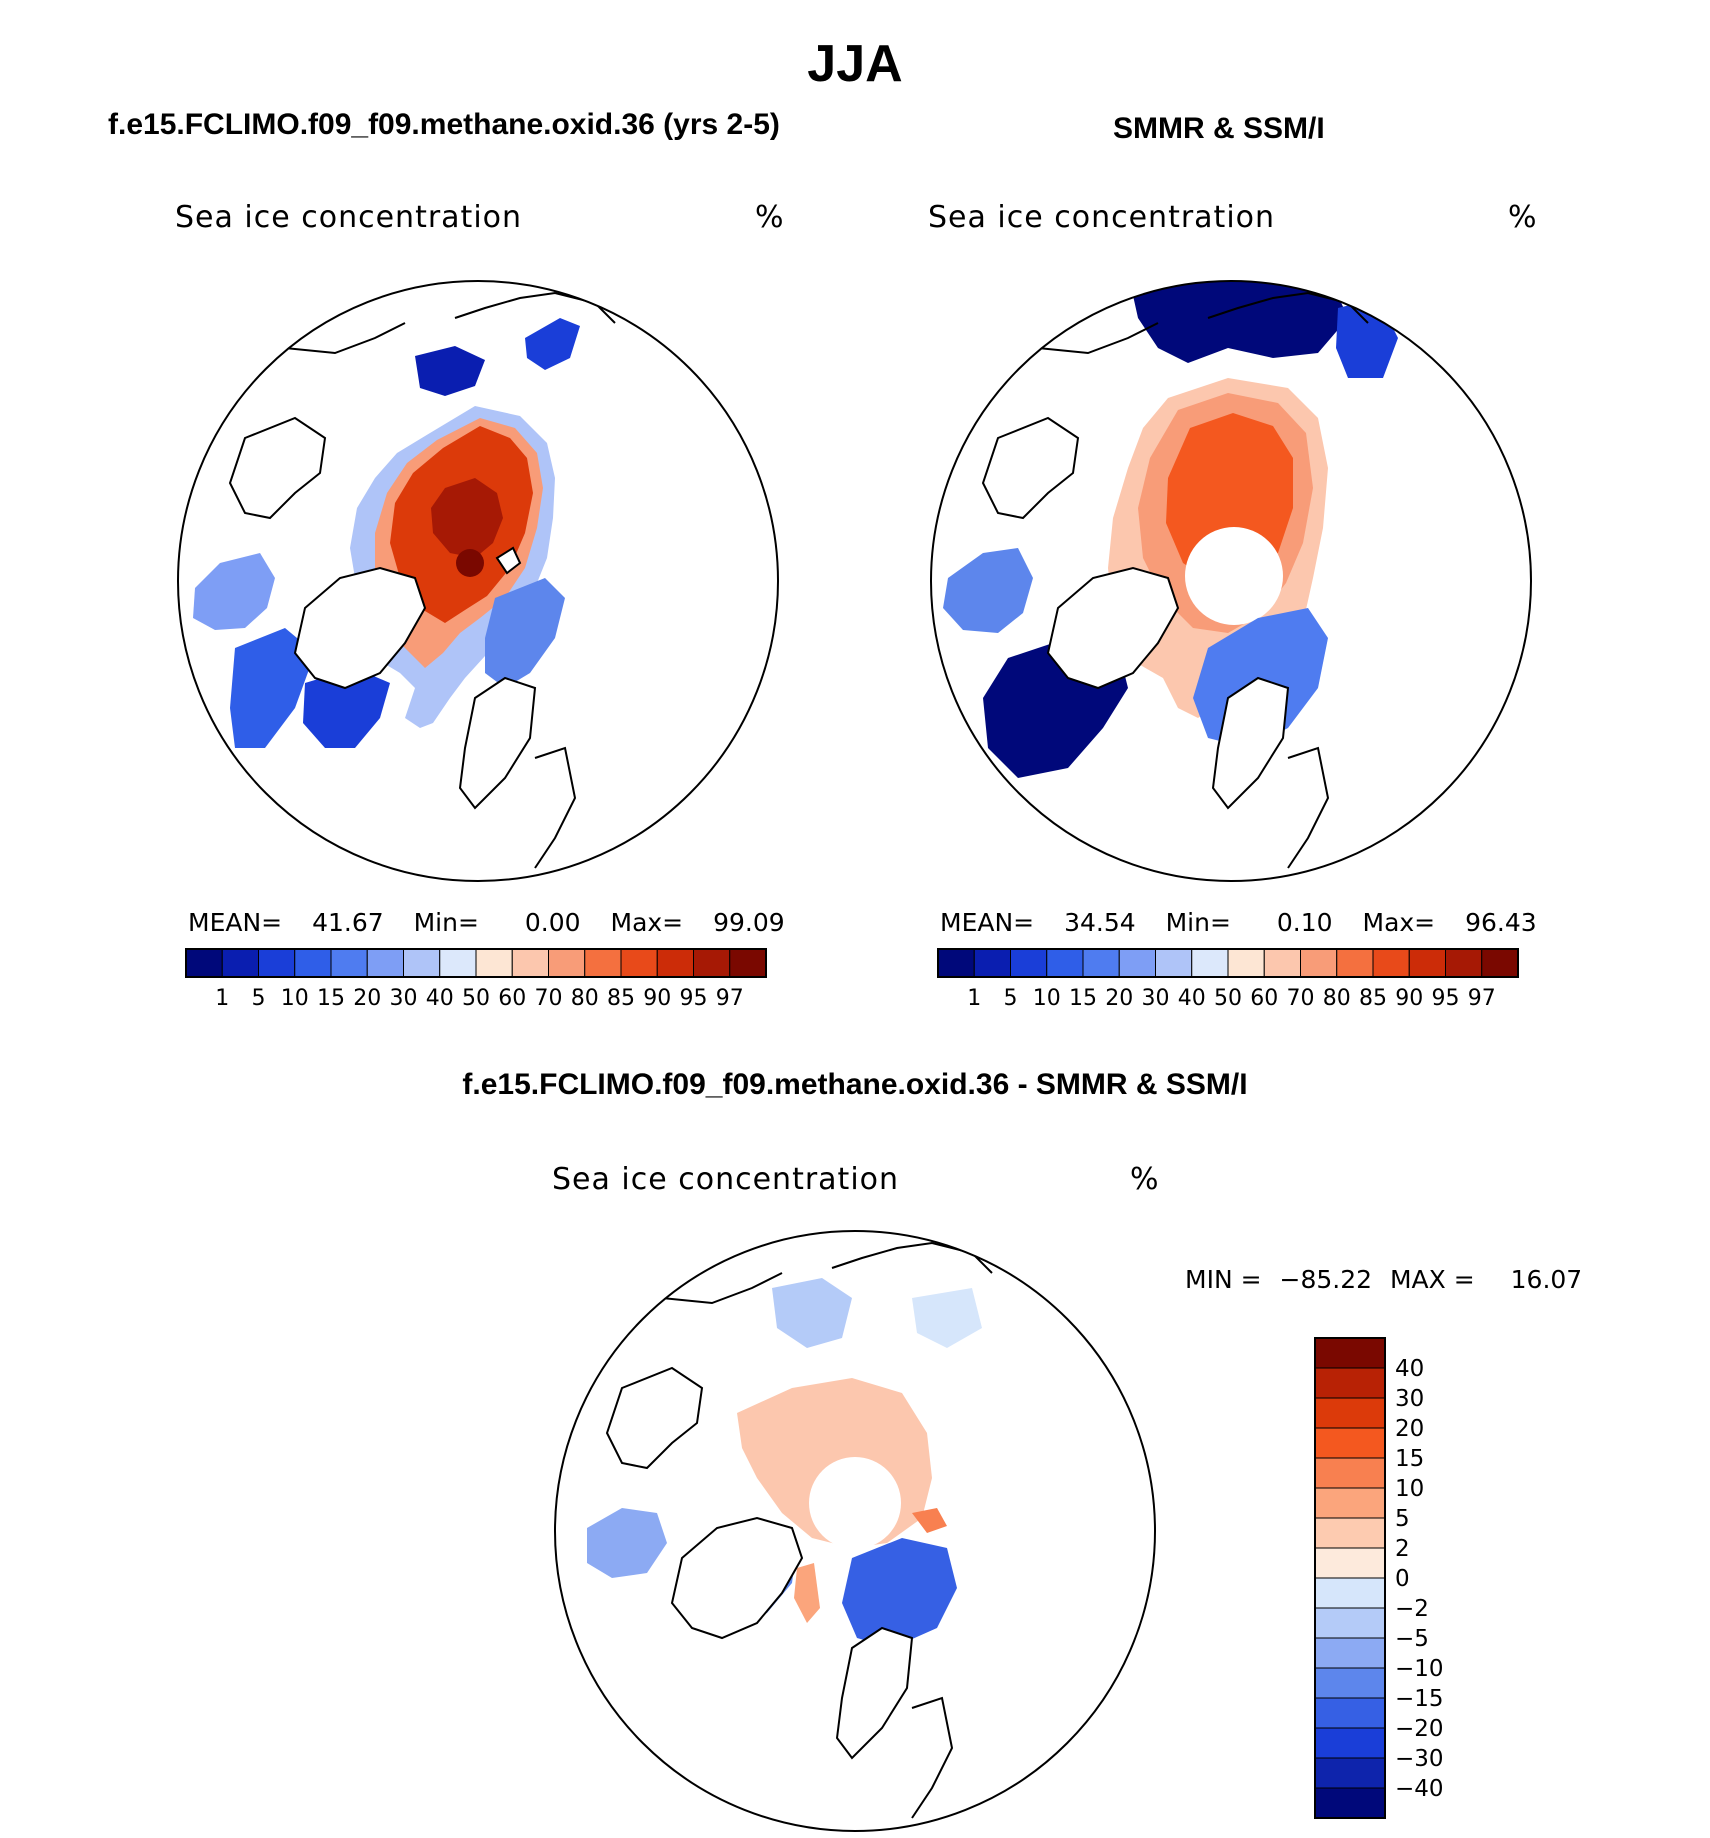 The image size is (1710, 1838). What do you see at coordinates (947, 1318) in the screenshot?
I see `diff-pacific-east-neg` at bounding box center [947, 1318].